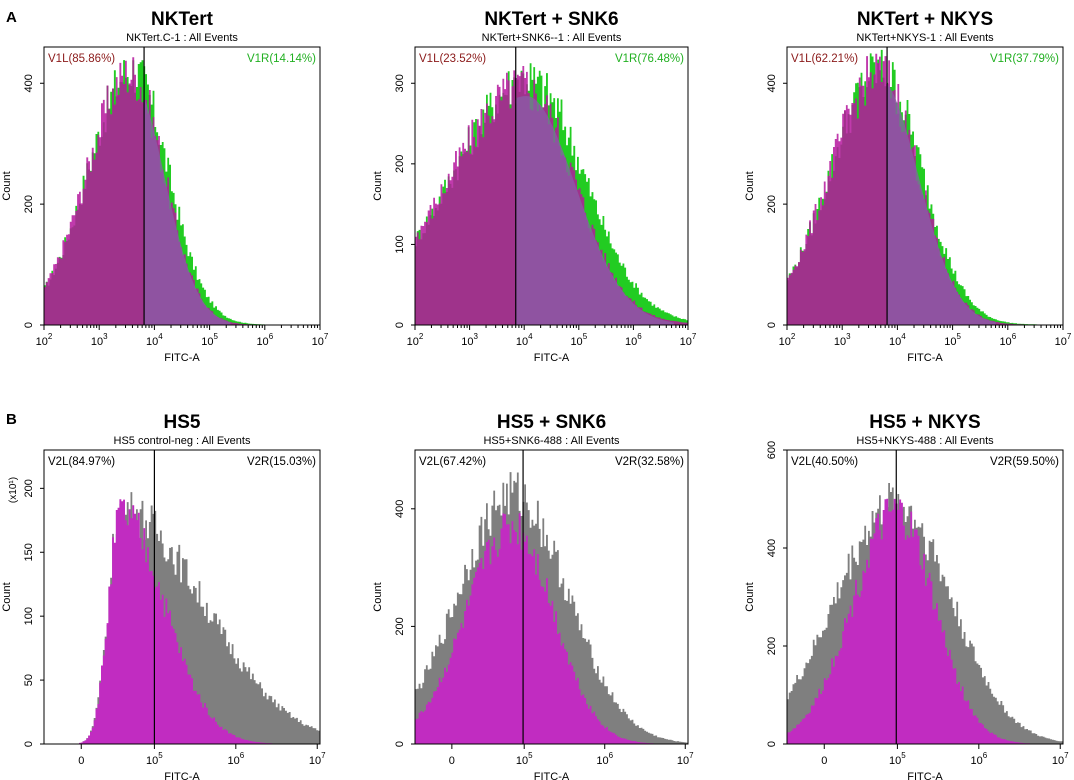 The height and width of the screenshot is (780, 1074). What do you see at coordinates (552, 38) in the screenshot?
I see `panel-subtitle: NKTert+SNK6--1 : All Events` at bounding box center [552, 38].